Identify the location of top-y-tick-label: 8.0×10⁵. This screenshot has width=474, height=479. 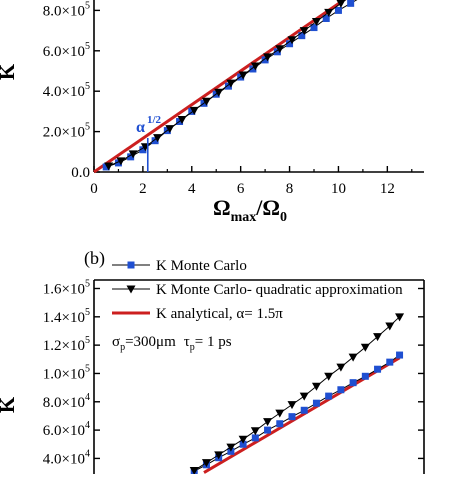
(66, 9).